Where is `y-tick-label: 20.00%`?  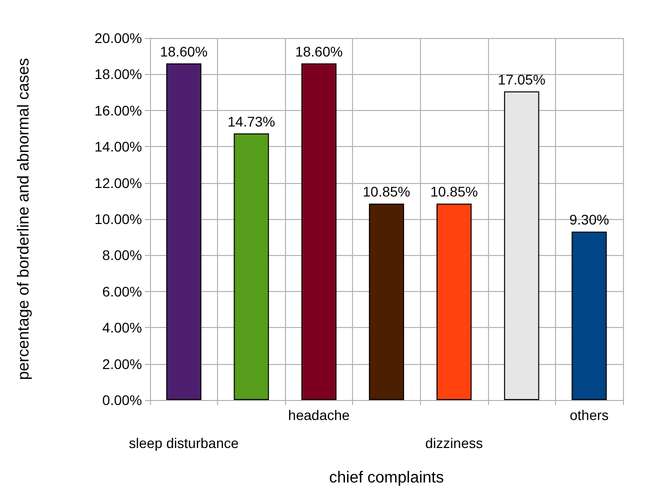
y-tick-label: 20.00% is located at coordinates (118, 38).